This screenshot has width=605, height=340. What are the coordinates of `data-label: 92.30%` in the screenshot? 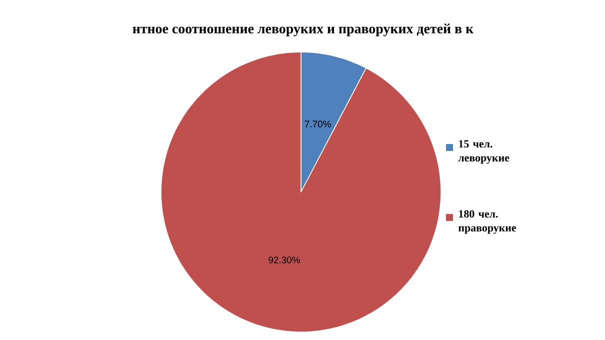 It's located at (284, 260).